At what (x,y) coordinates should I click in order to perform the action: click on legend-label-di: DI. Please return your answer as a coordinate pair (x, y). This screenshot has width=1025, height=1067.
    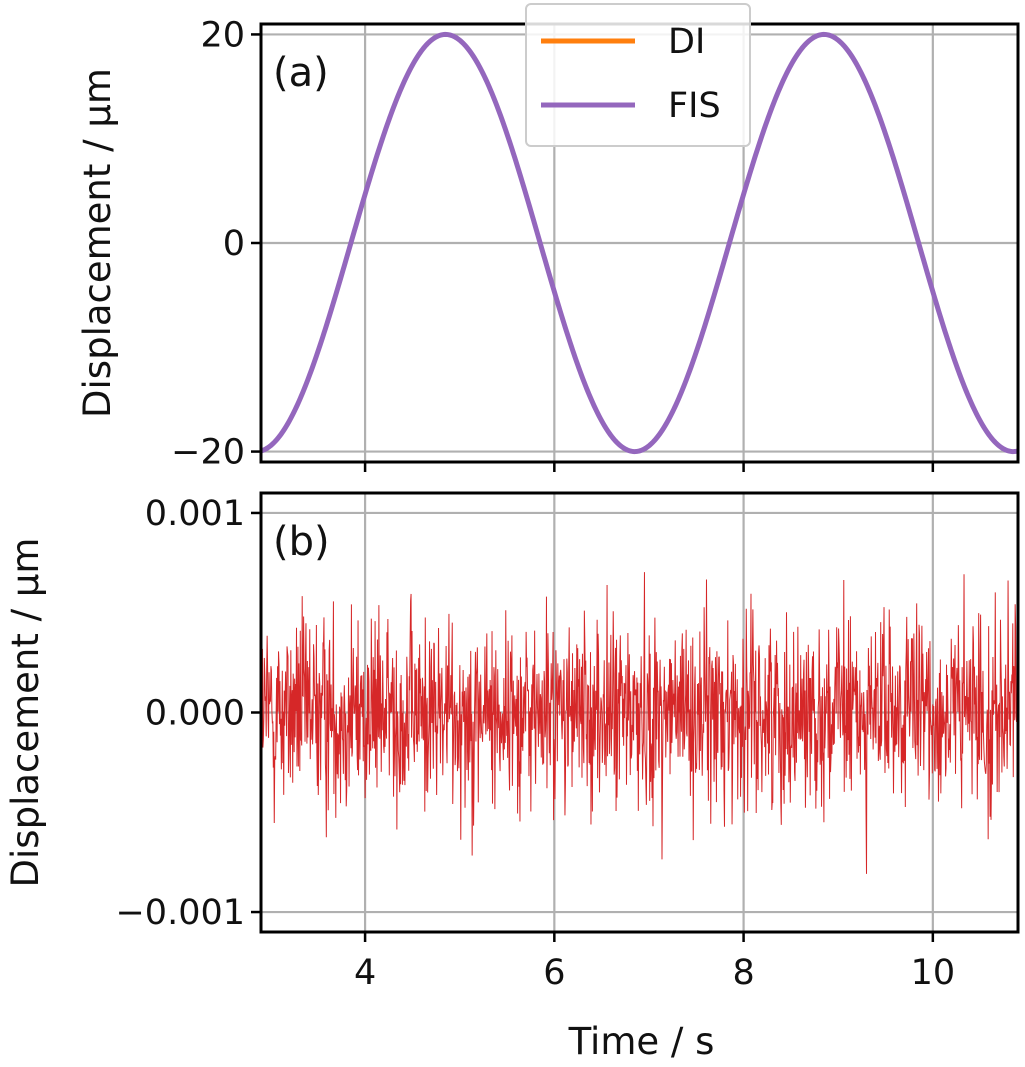
    Looking at the image, I should click on (686, 42).